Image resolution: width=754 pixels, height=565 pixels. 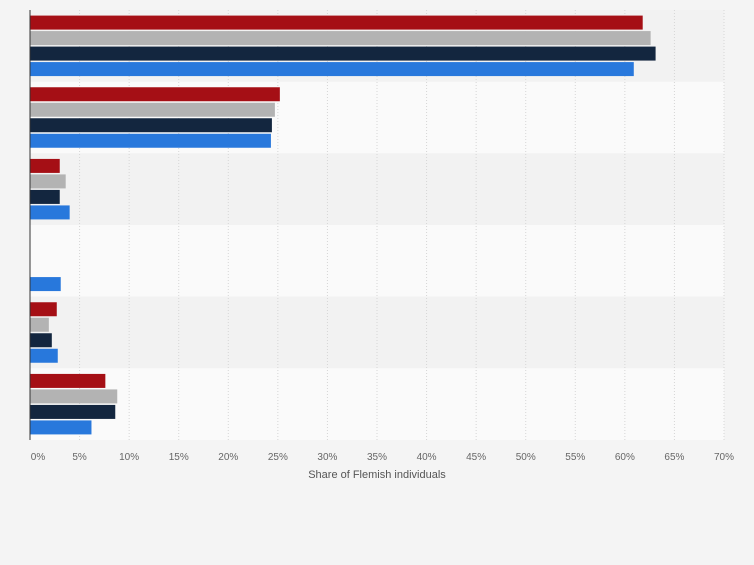 What do you see at coordinates (575, 457) in the screenshot?
I see `x-tick-label: 55%` at bounding box center [575, 457].